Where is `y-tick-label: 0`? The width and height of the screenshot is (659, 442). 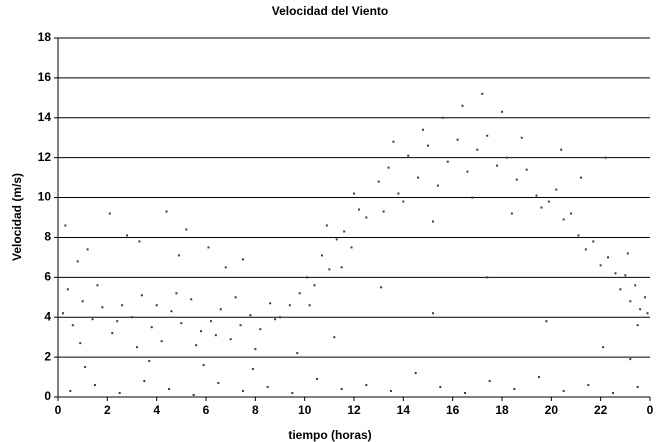
y-tick-label: 0 is located at coordinates (47, 396).